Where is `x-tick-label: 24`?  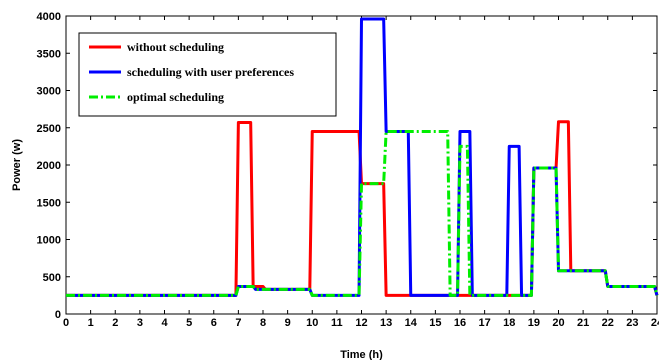 x-tick-label: 24 is located at coordinates (655, 323).